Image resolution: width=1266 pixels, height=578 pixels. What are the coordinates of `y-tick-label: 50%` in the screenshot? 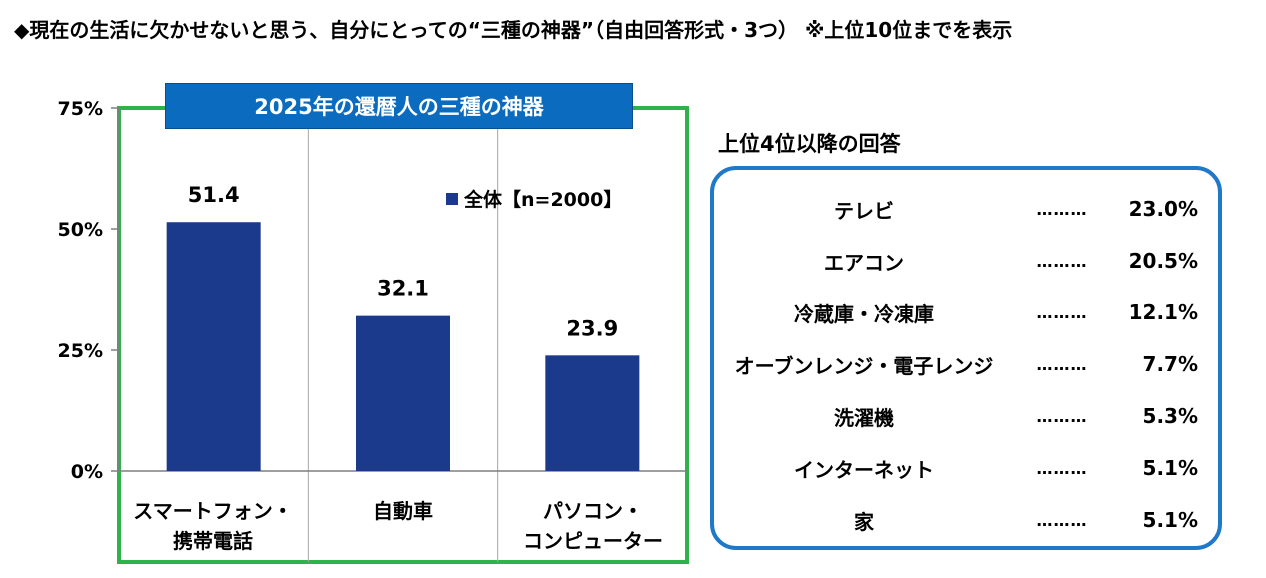 It's located at (80, 230).